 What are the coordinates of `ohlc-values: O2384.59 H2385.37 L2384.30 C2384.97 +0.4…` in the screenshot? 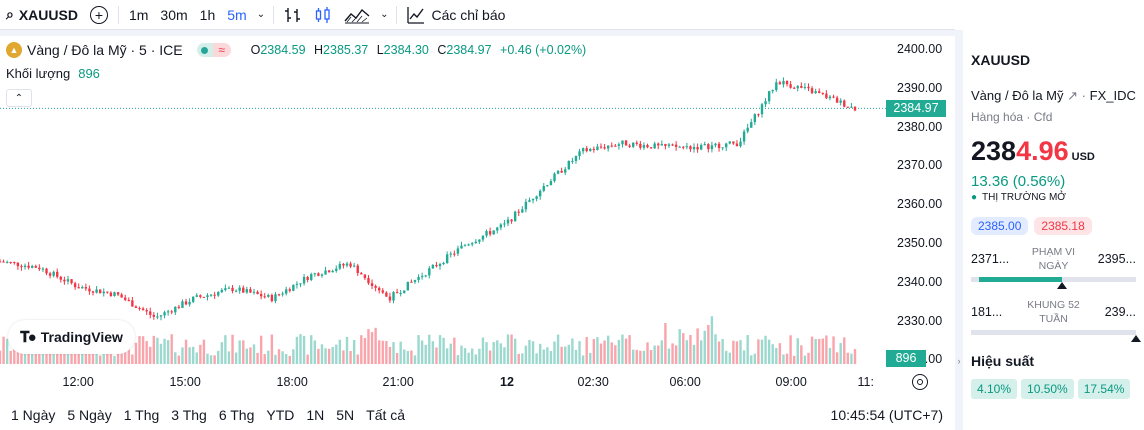 It's located at (421, 50).